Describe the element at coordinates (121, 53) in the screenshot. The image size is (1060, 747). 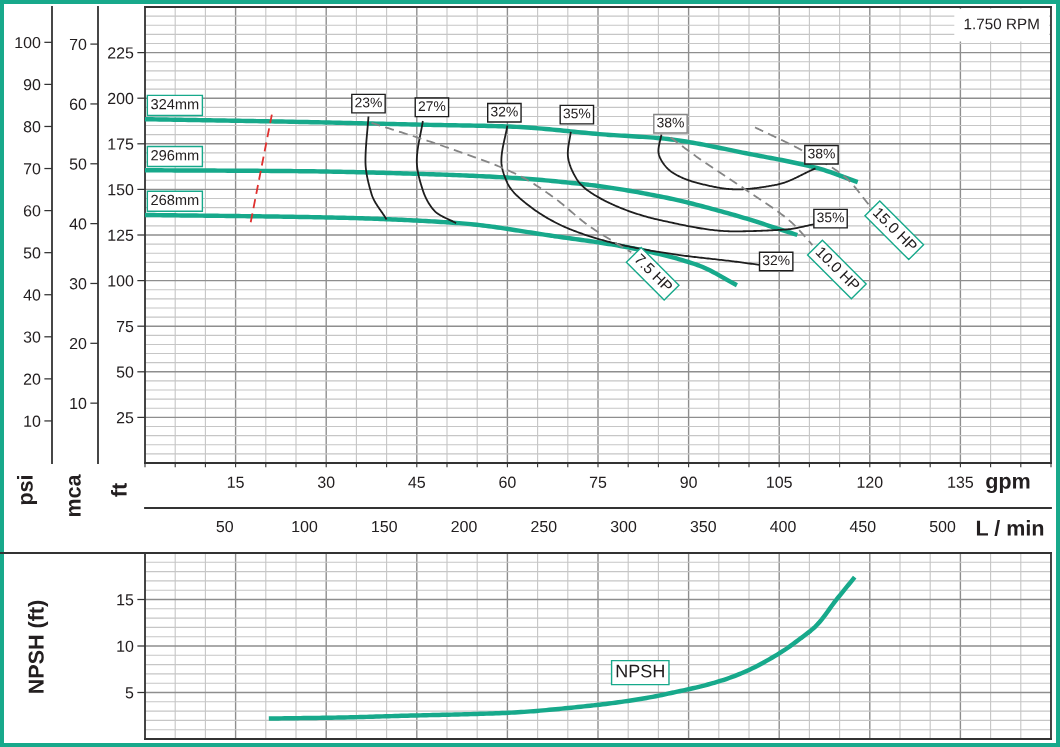
I see `y-tick-label: 225` at that location.